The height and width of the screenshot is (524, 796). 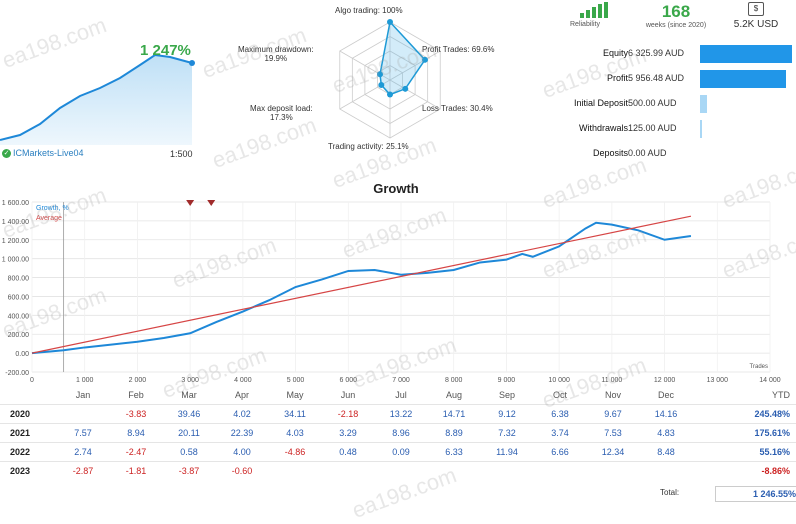 I want to click on month-value-cell: 22.39, so click(x=242, y=433).